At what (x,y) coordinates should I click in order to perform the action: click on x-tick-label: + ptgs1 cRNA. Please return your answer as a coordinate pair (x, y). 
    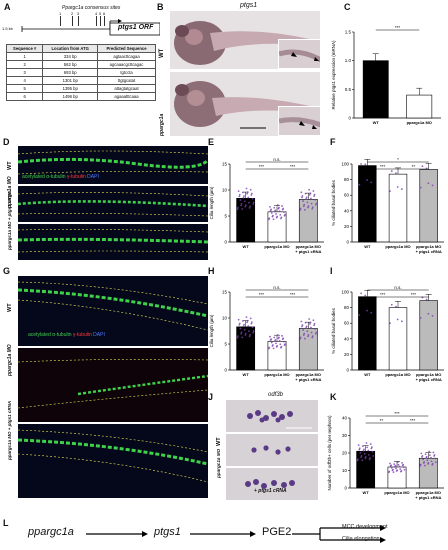
    Looking at the image, I should click on (429, 379).